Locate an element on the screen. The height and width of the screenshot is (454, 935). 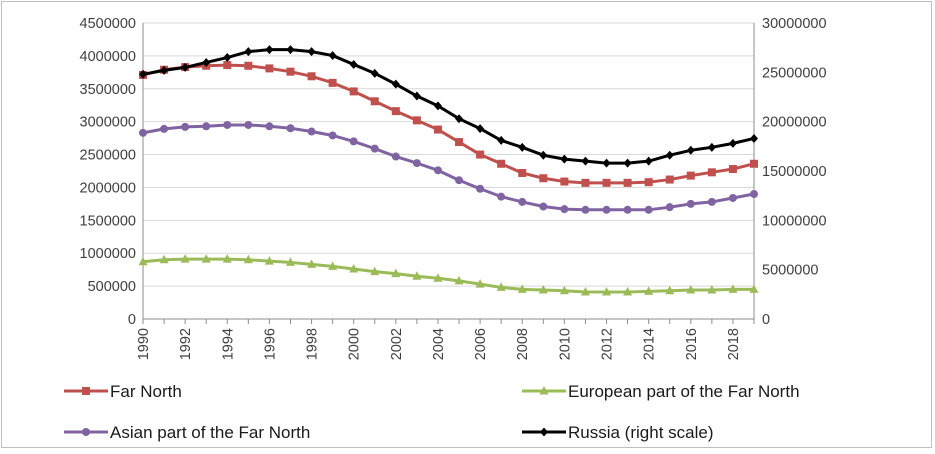
left-axis-tick-label: 1000000 is located at coordinates (108, 254).